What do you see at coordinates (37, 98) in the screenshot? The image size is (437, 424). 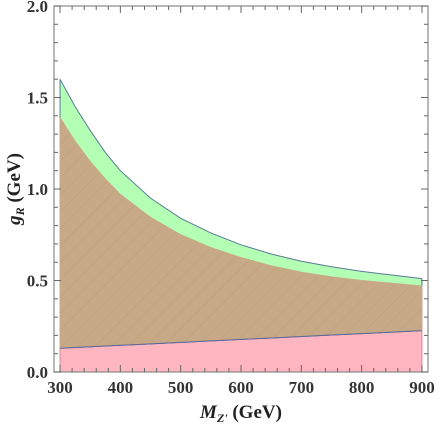 I see `y-tick-label: 1.5` at bounding box center [37, 98].